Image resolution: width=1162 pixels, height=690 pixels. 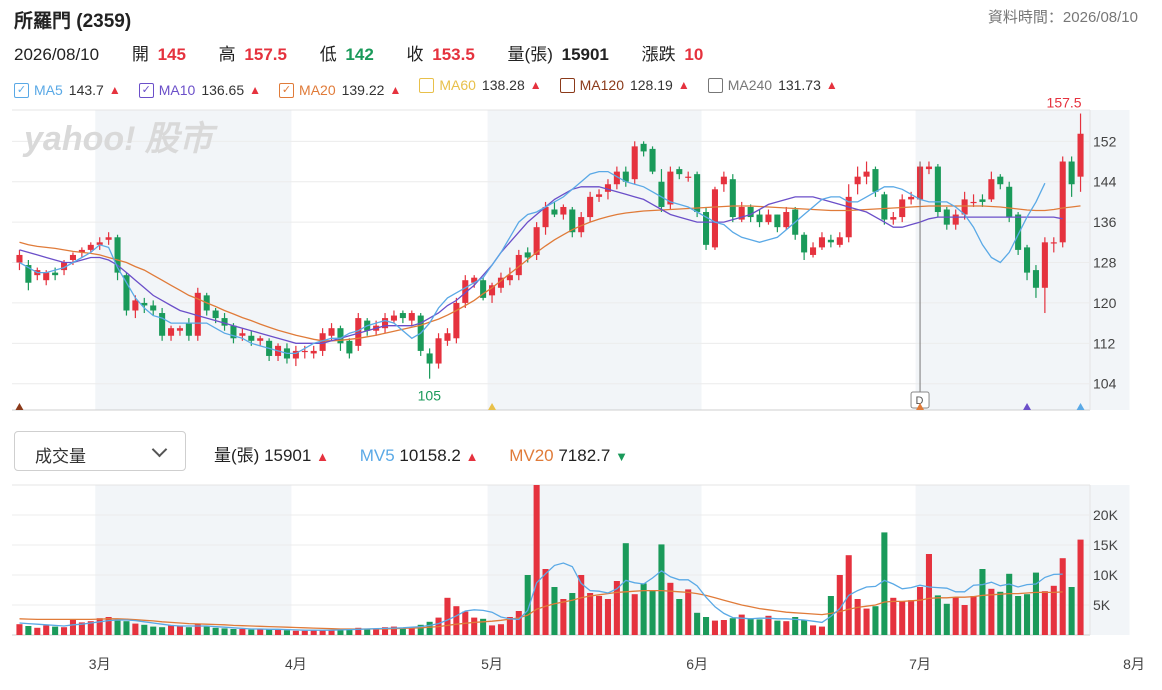 What do you see at coordinates (920, 406) in the screenshot?
I see `cross-marker-icon` at bounding box center [920, 406].